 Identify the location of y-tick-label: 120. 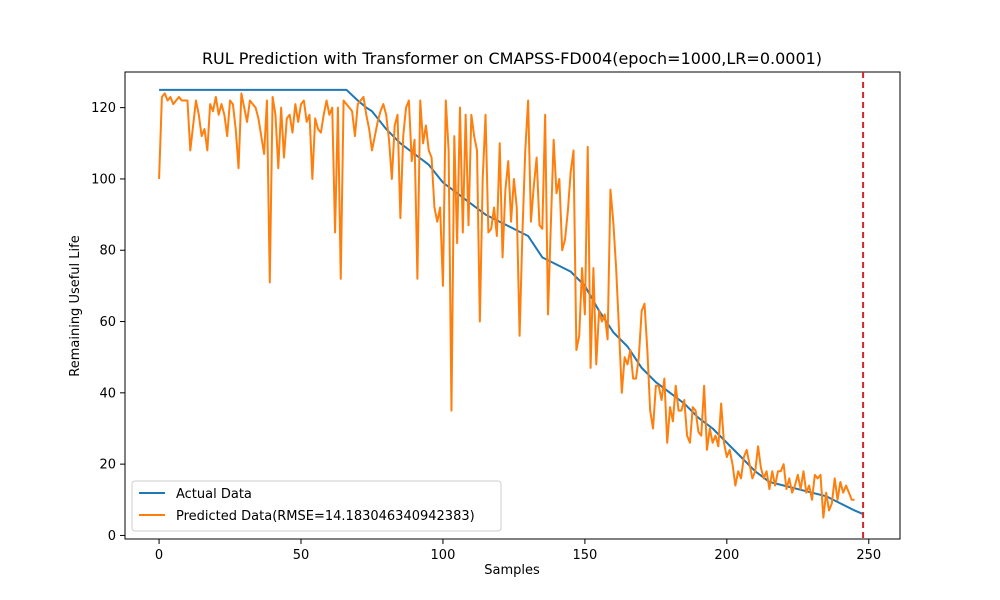
(103, 108).